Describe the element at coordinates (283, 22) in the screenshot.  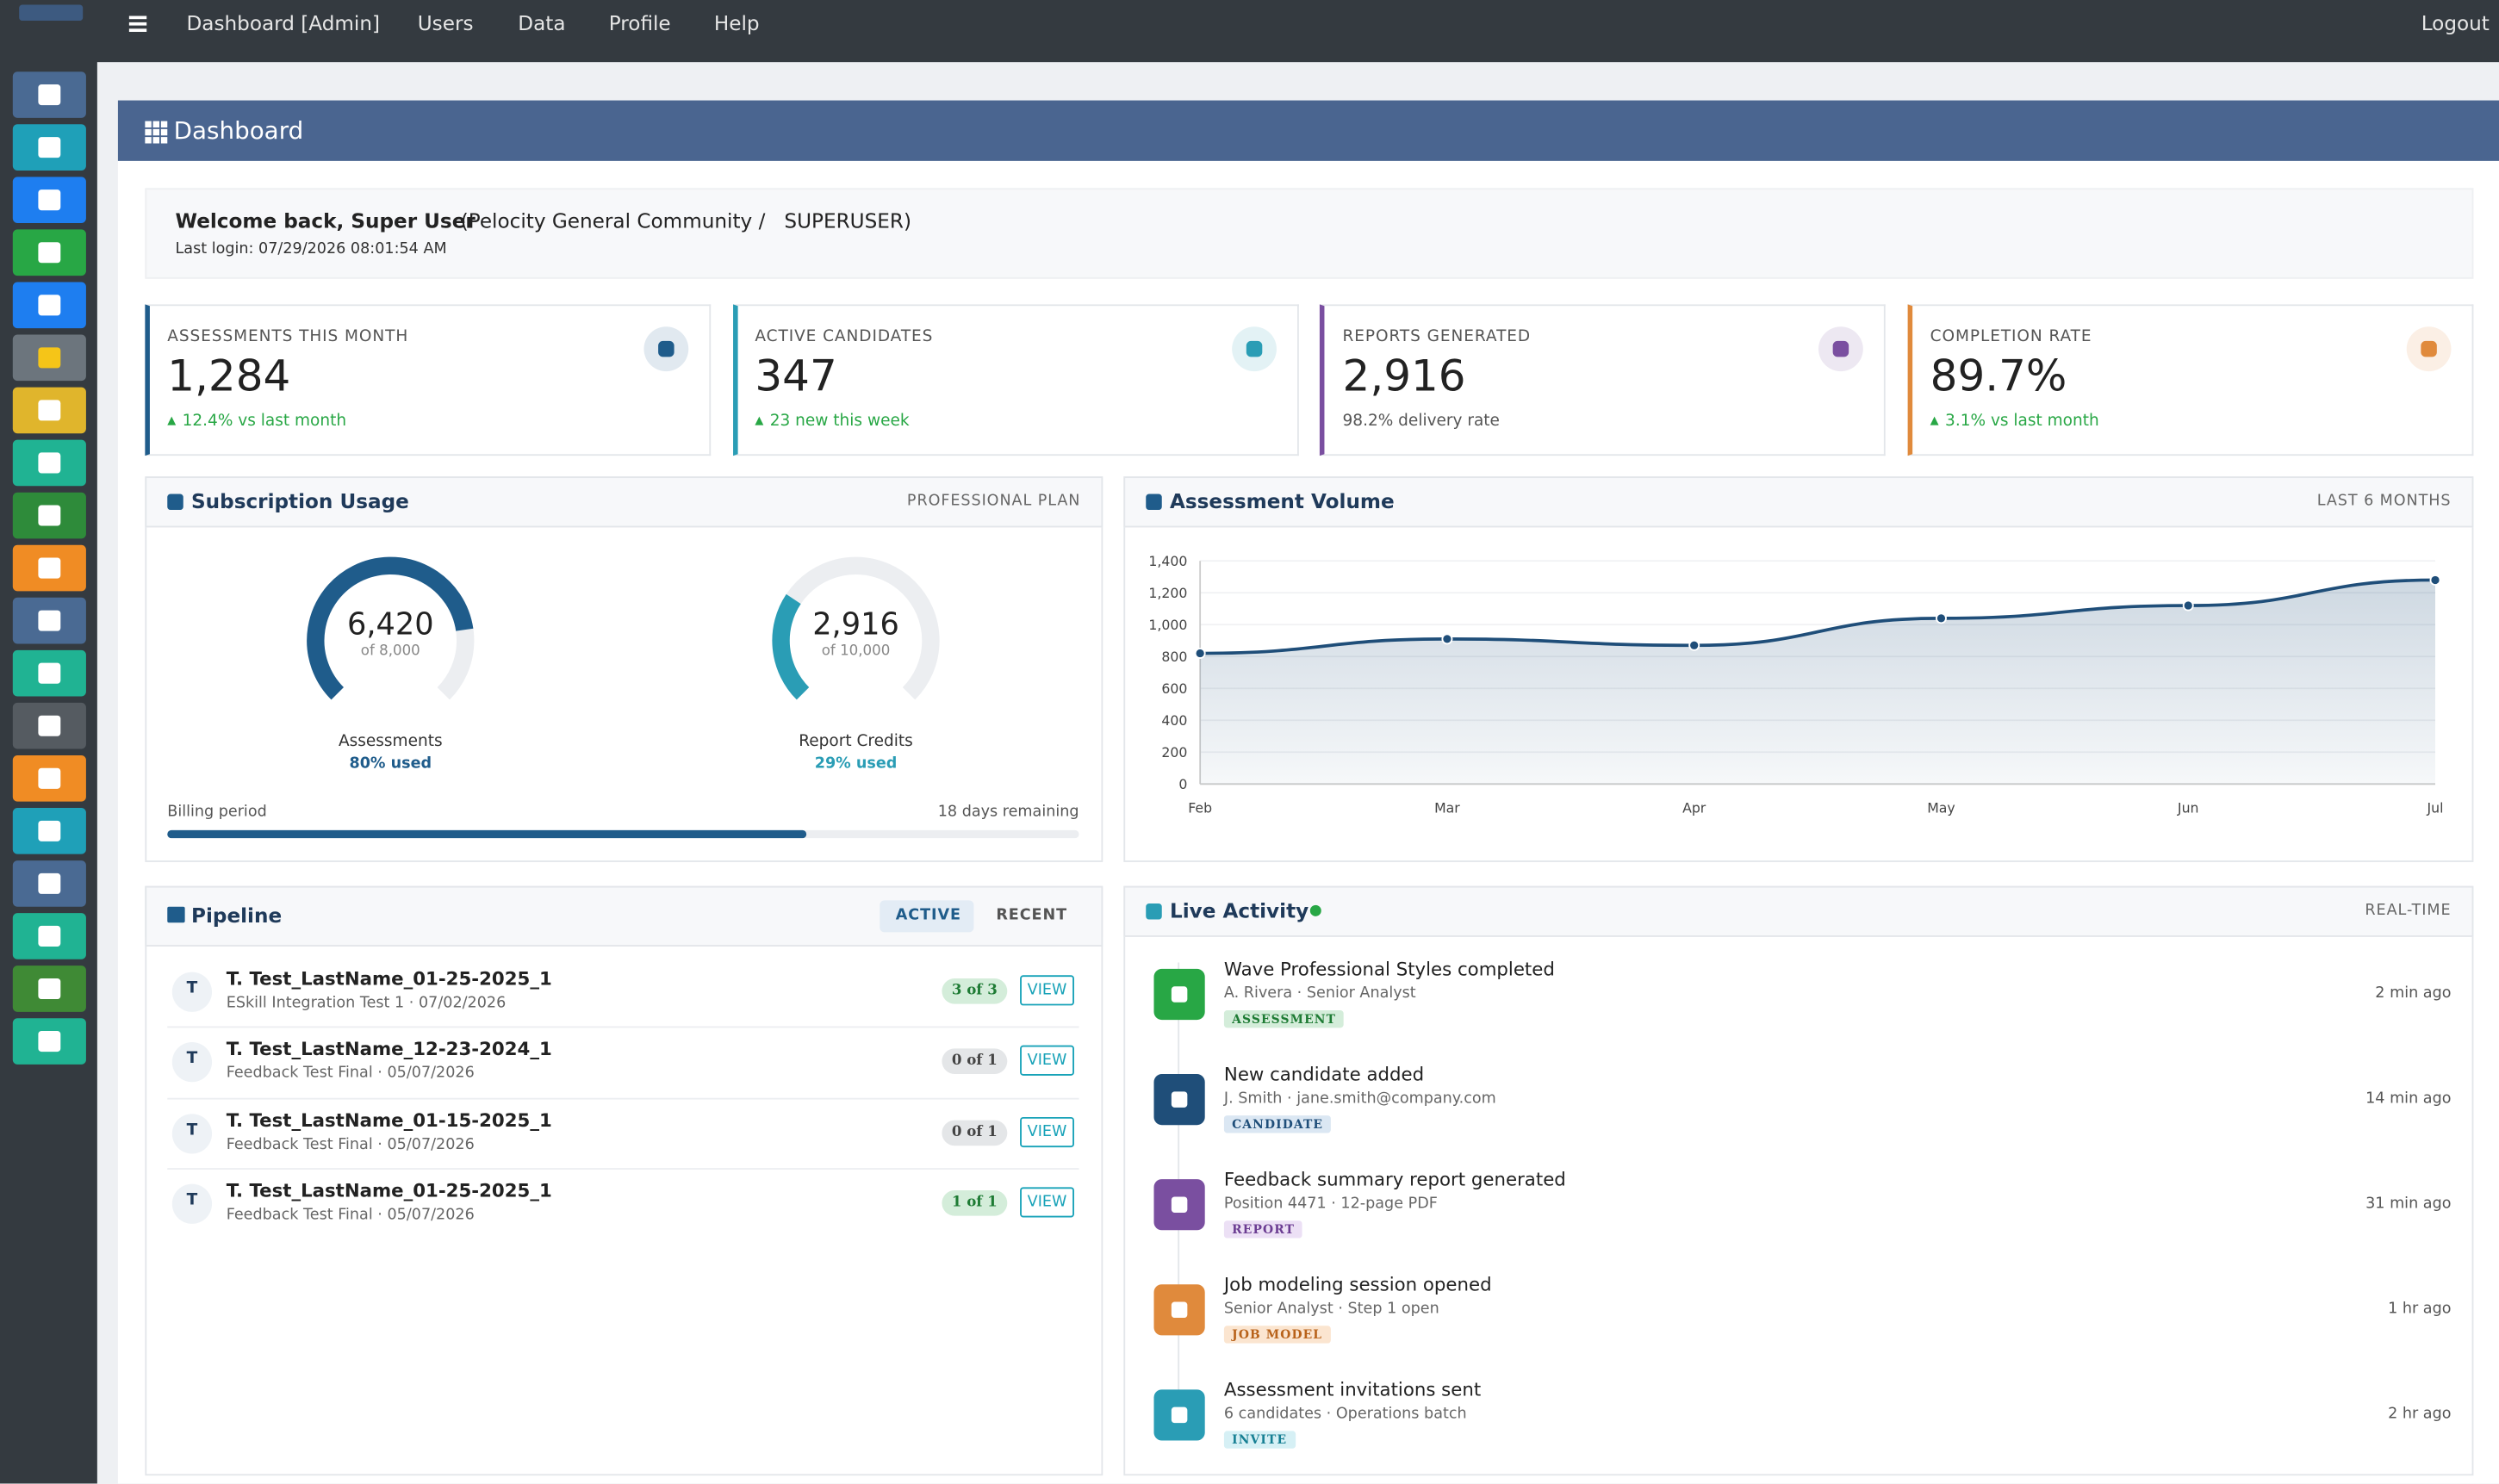
I see `nav-link: Dashboard [Admin]` at that location.